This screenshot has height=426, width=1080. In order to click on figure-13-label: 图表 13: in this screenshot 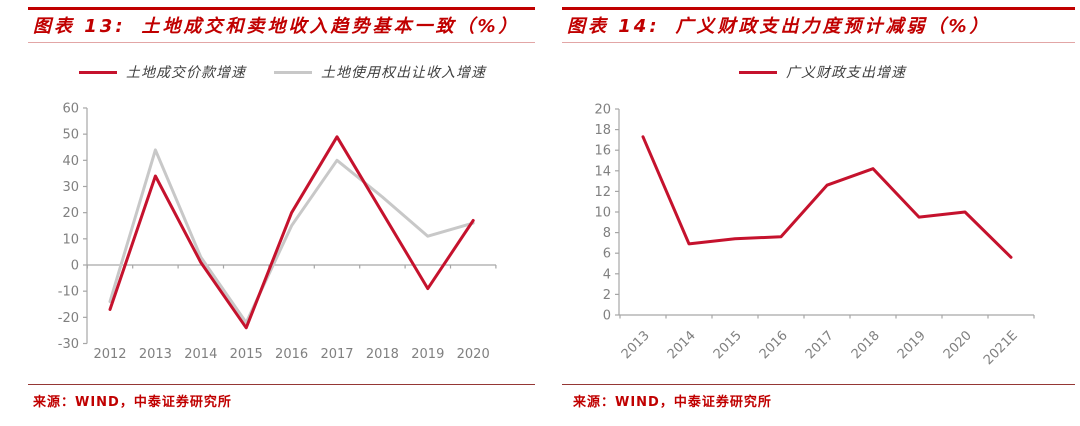, I will do `click(79, 26)`.